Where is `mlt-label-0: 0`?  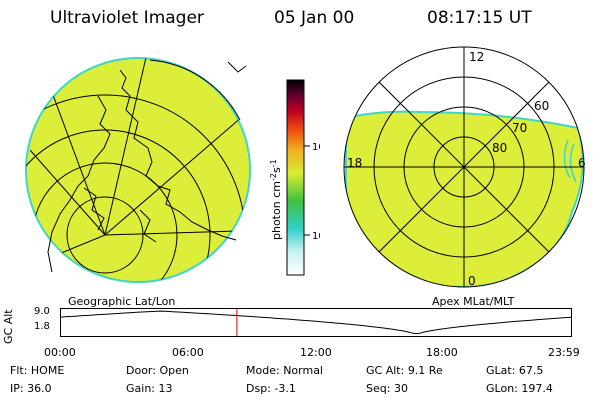
mlt-label-0: 0 is located at coordinates (472, 281).